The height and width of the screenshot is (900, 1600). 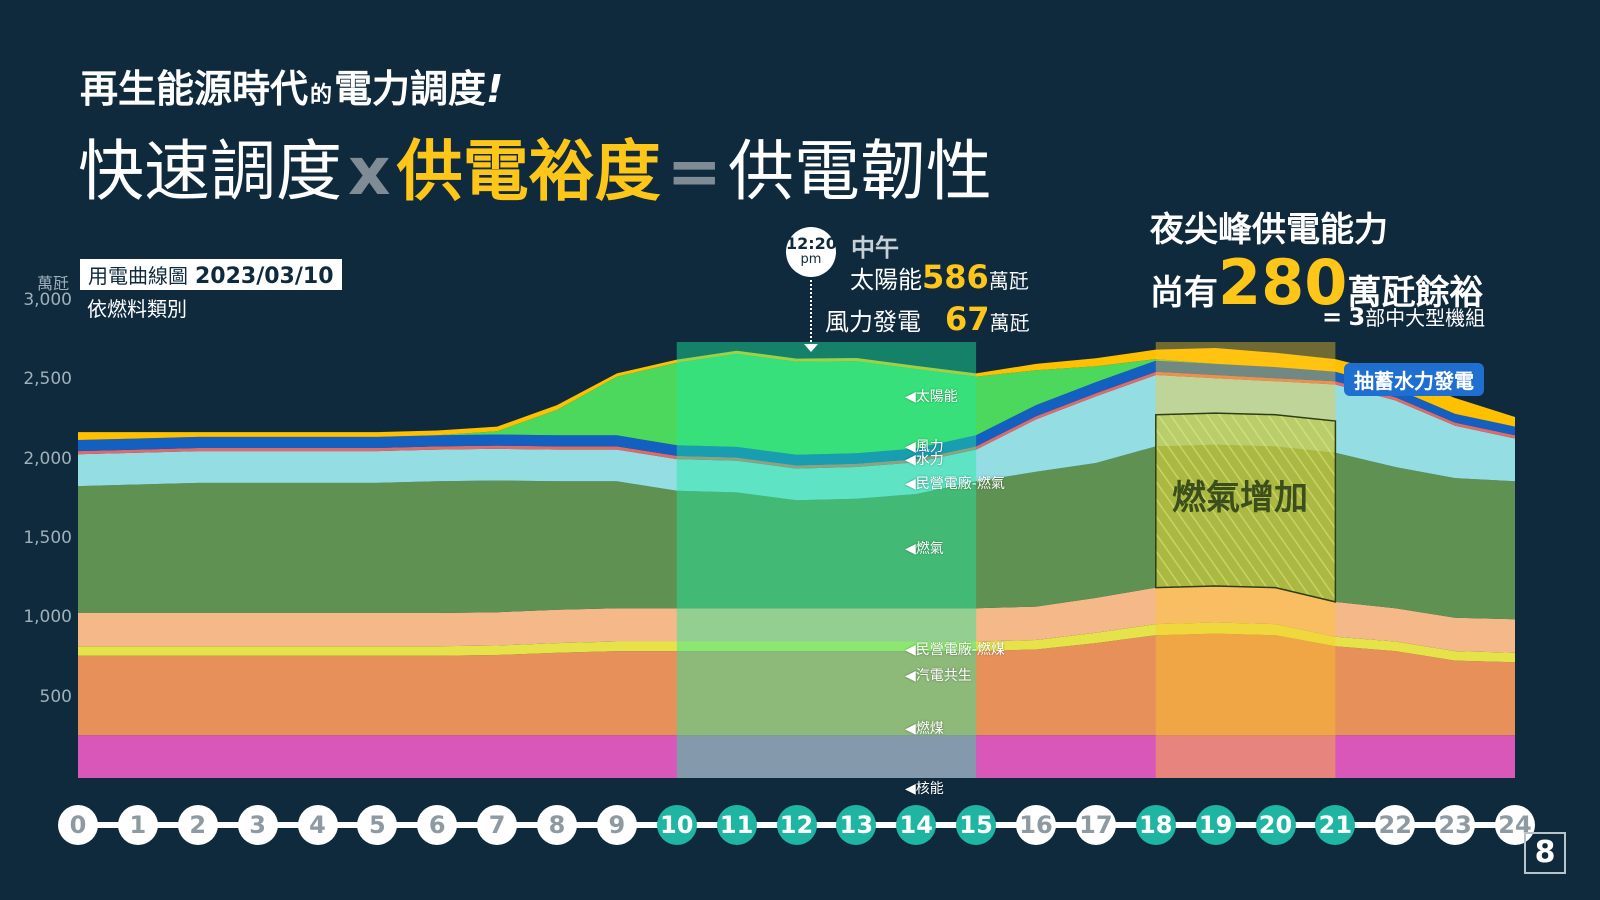 What do you see at coordinates (1155, 825) in the screenshot?
I see `hour-tick-18: 18` at bounding box center [1155, 825].